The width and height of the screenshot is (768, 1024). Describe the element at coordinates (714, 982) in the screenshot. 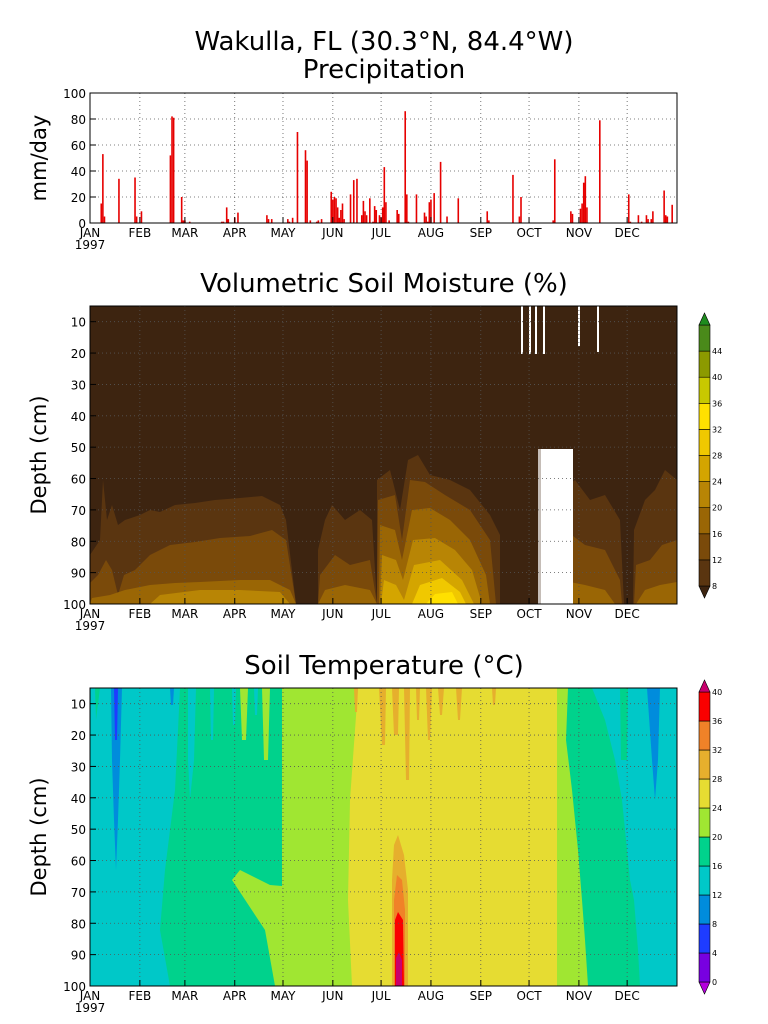

I see `temperature-colorbar-label: 0` at that location.